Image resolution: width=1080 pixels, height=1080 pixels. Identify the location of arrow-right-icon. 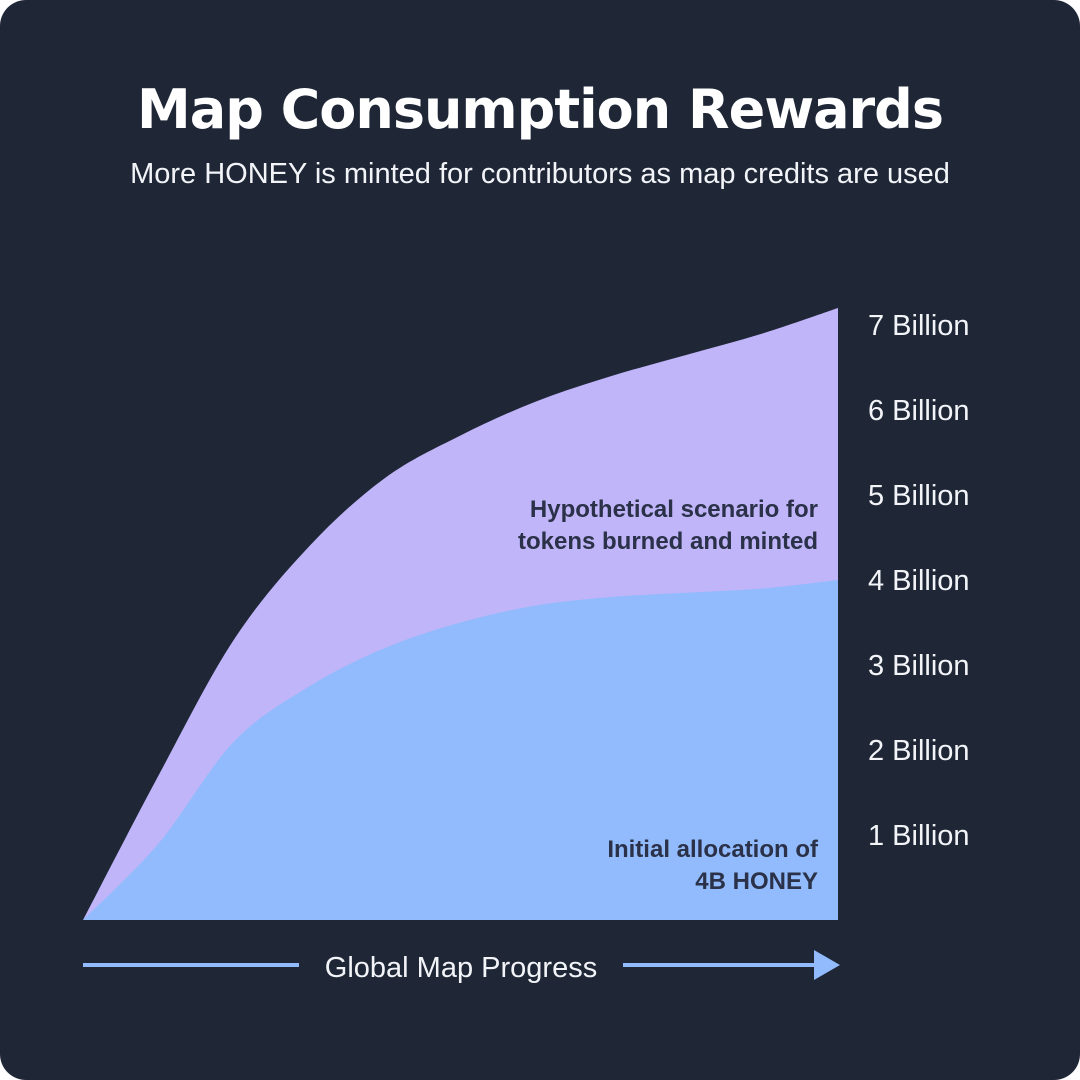
(827, 965).